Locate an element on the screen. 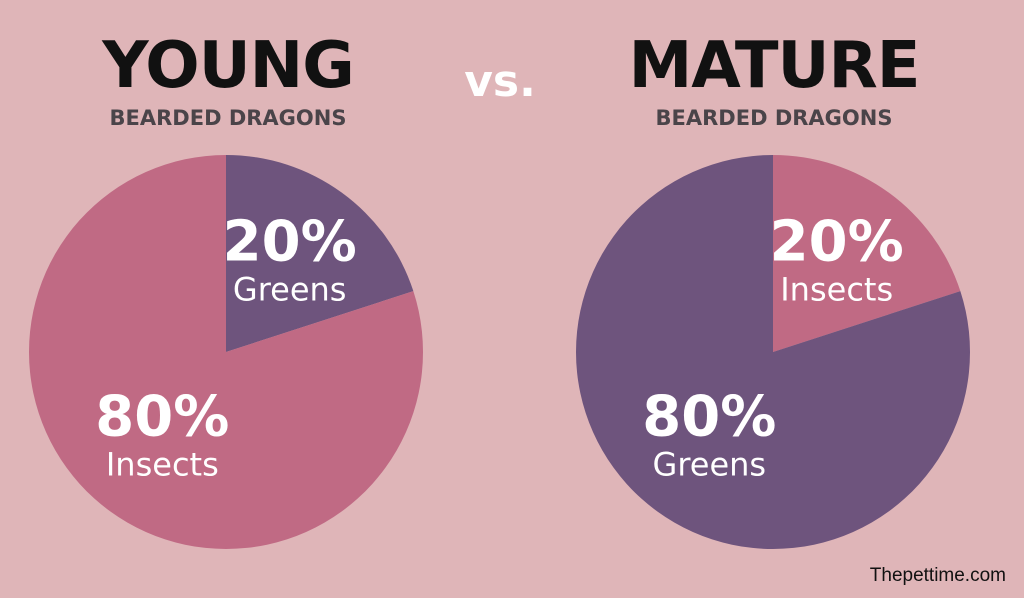 The width and height of the screenshot is (1024, 598). young-slice-insects-label: Insects is located at coordinates (162, 465).